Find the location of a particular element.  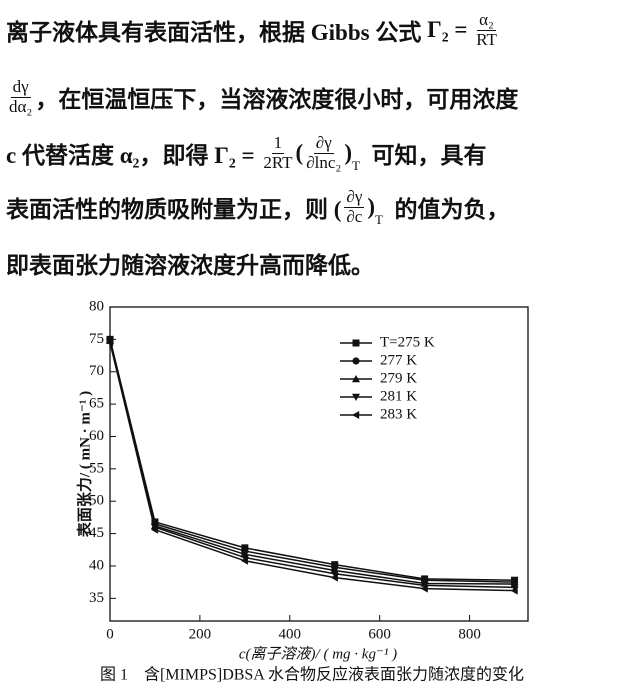

y-tick-label: 50 is located at coordinates (96, 501).